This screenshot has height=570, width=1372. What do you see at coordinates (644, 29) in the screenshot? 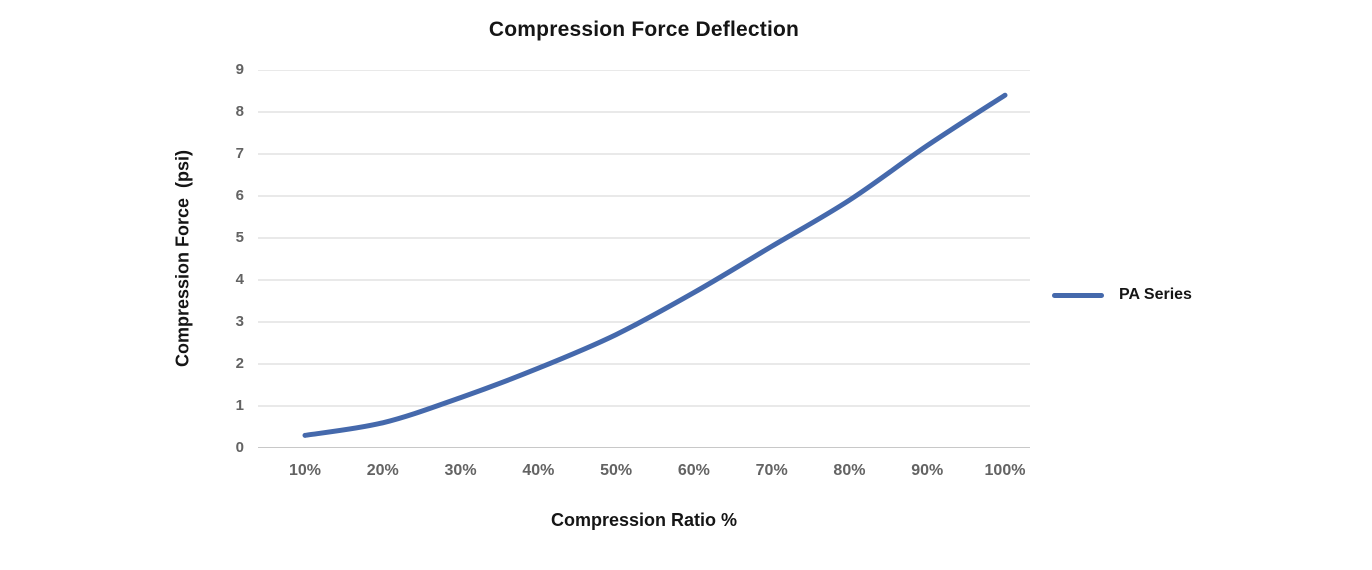
I see `chart-title: Compression Force Deflection` at bounding box center [644, 29].